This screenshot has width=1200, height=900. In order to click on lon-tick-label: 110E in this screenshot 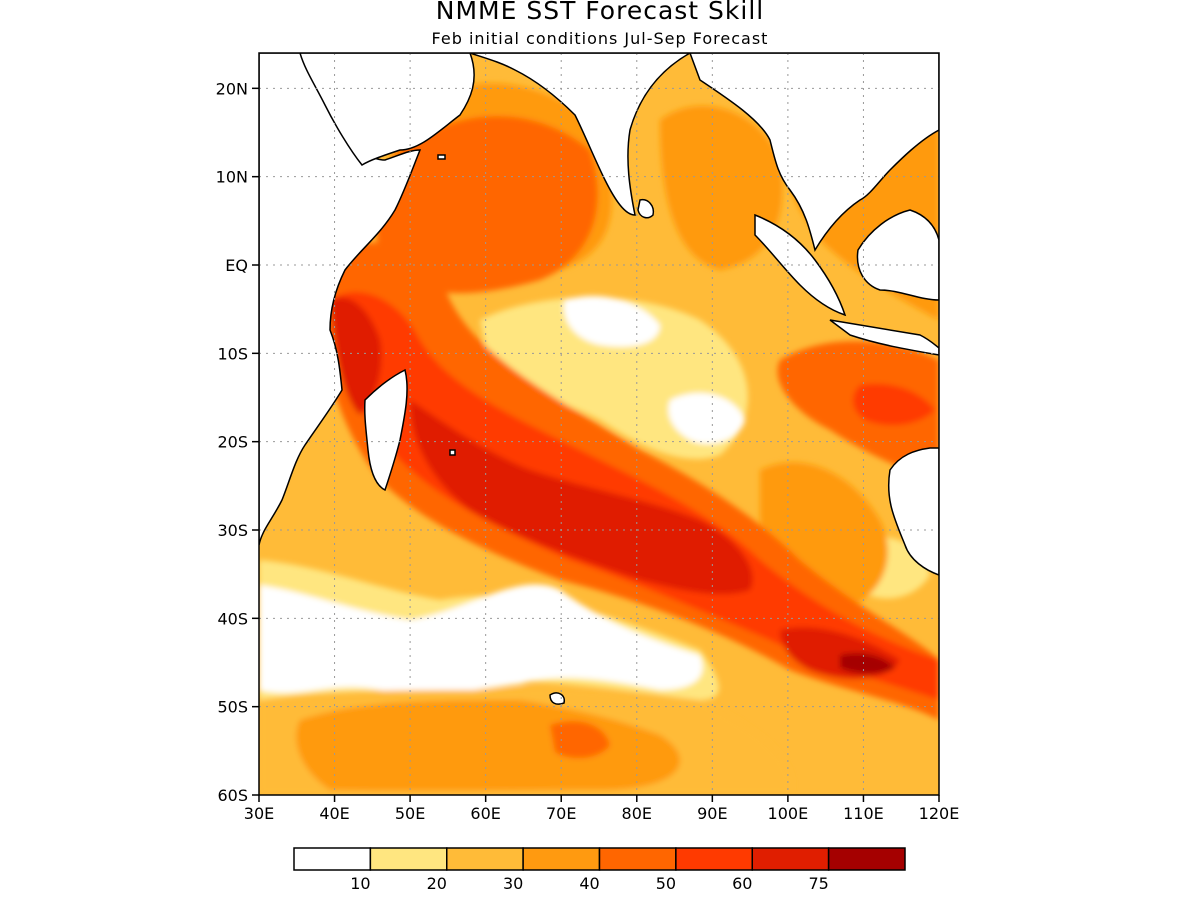, I will do `click(863, 813)`.